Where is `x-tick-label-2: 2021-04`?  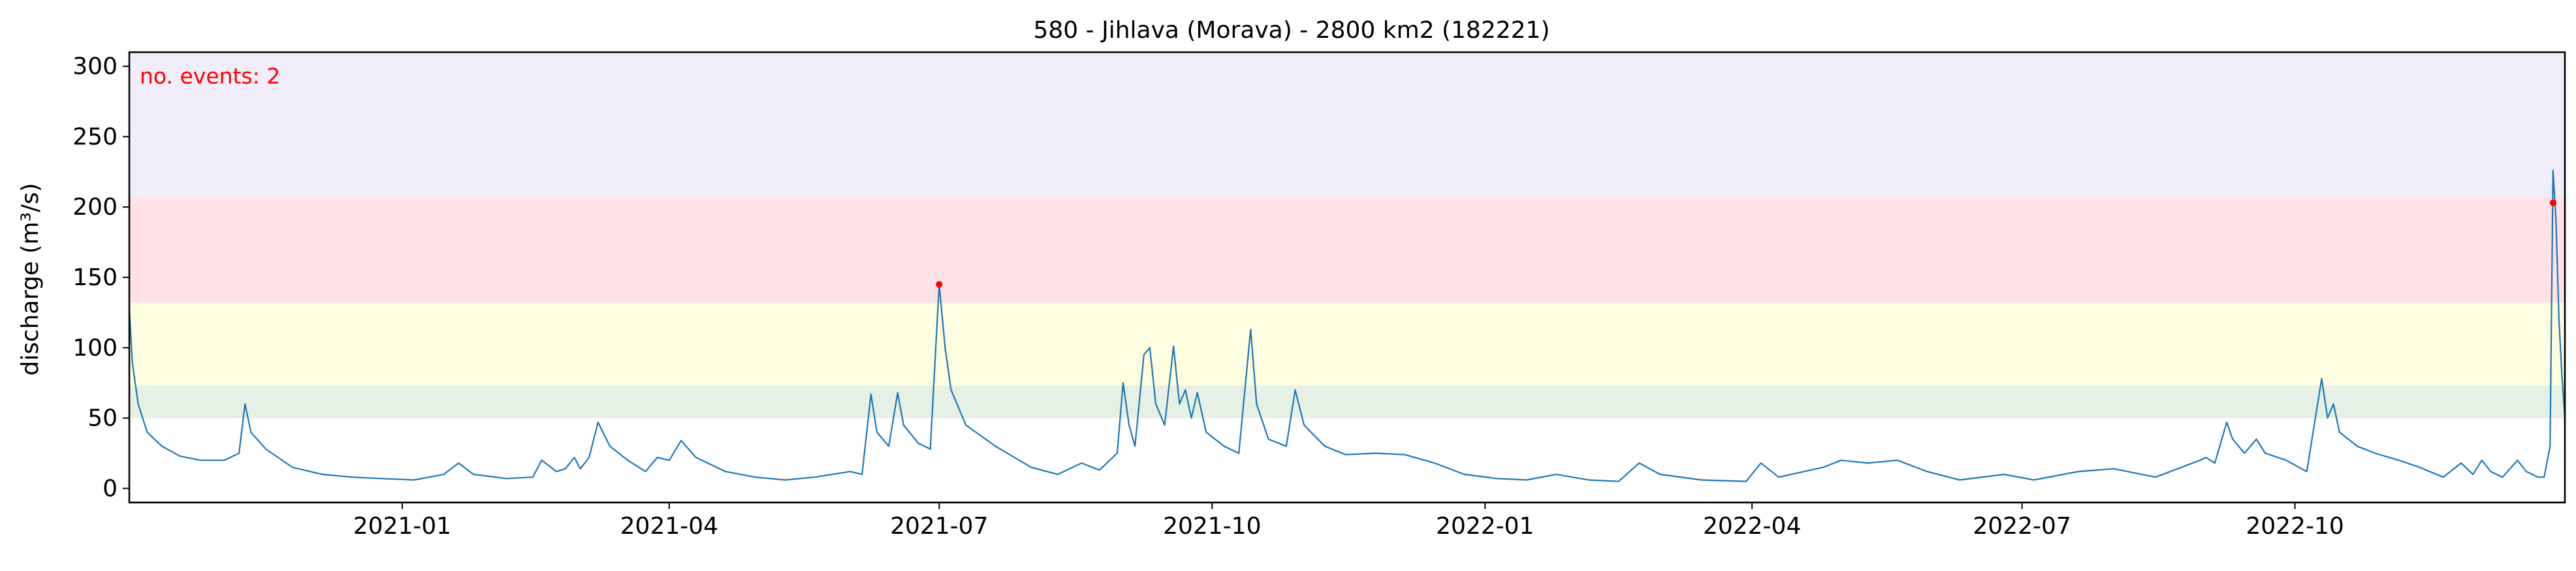 x-tick-label-2: 2021-04 is located at coordinates (669, 526).